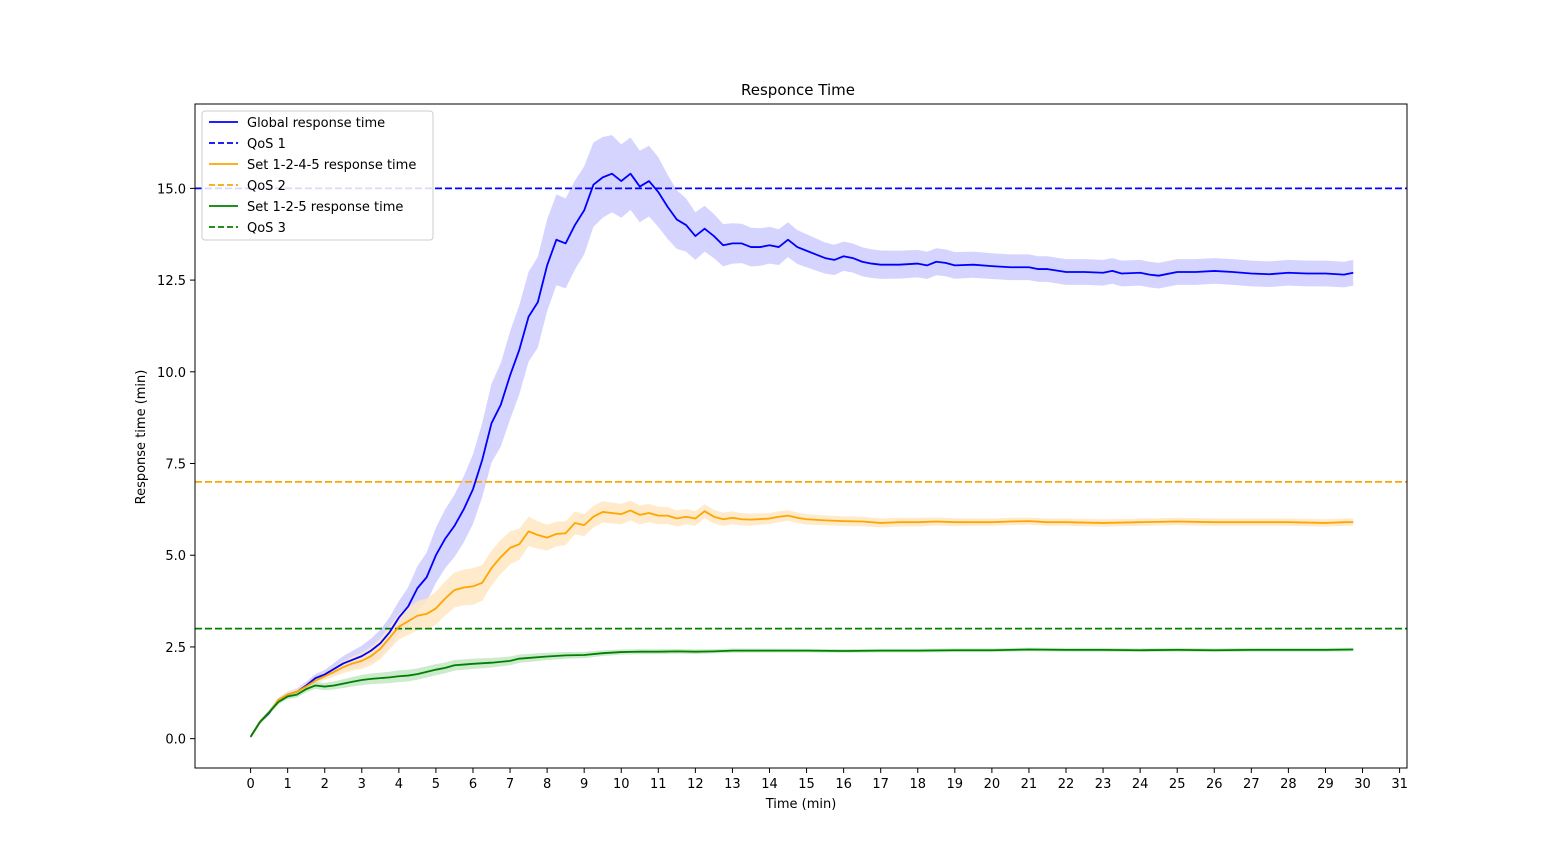  I want to click on legend-label: Set 1-2-5 response time, so click(325, 207).